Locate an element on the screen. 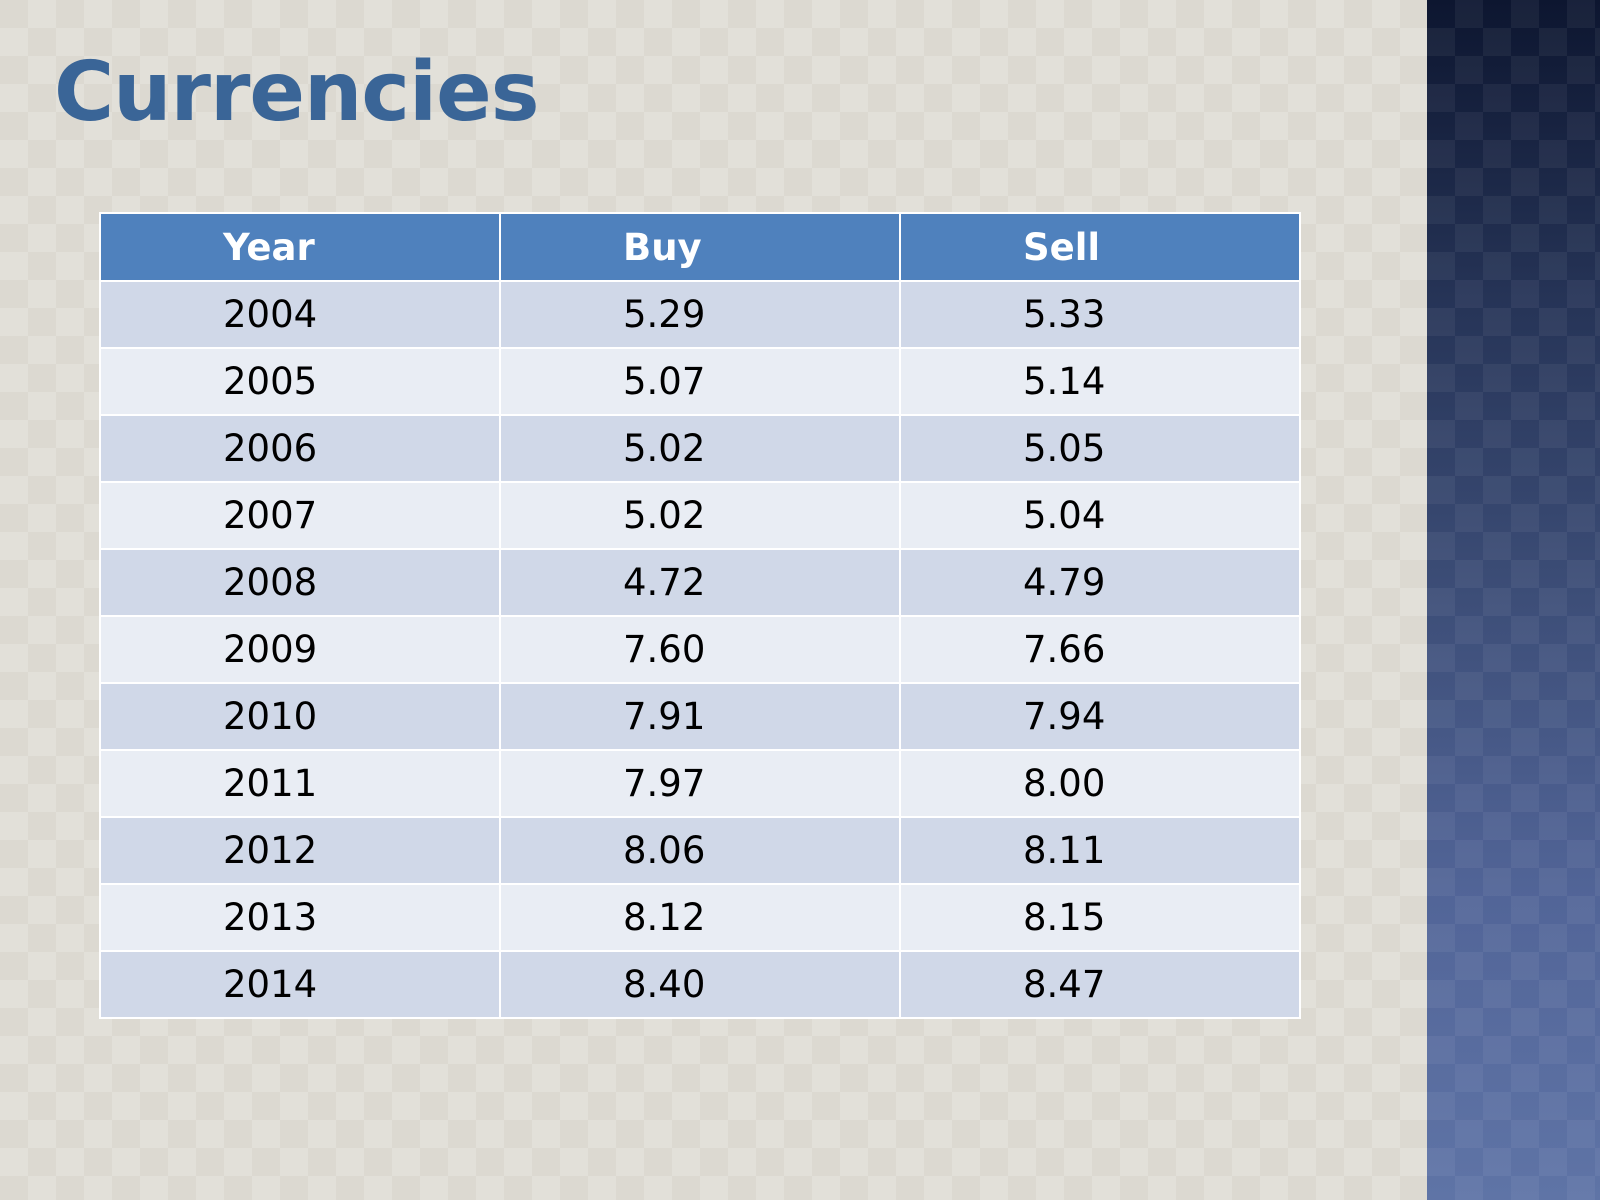  table-row: 2007 5.02 5.04 is located at coordinates (700, 515).